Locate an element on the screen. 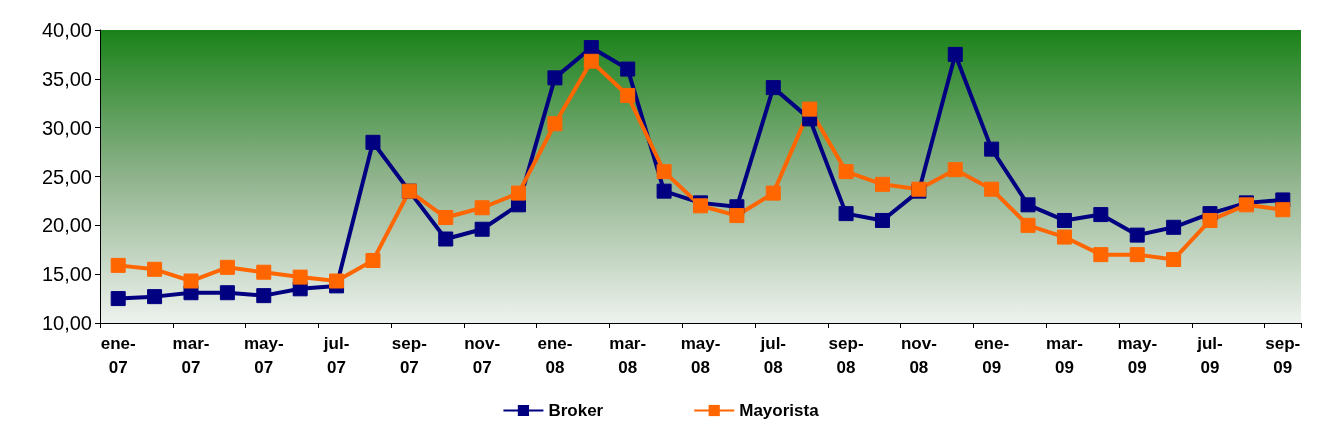 Image resolution: width=1321 pixels, height=423 pixels. x-tick-label: ene-09 is located at coordinates (992, 355).